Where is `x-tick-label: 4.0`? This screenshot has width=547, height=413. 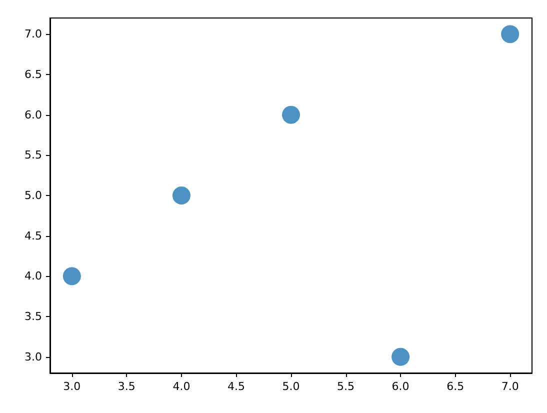
x-tick-label: 4.0 is located at coordinates (181, 386).